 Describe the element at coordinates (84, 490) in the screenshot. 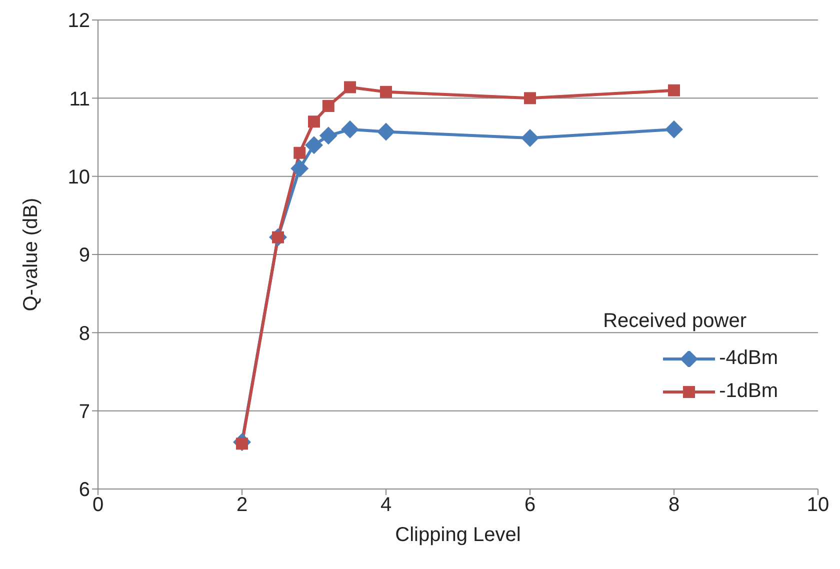

I see `y-tick-label: 6` at that location.